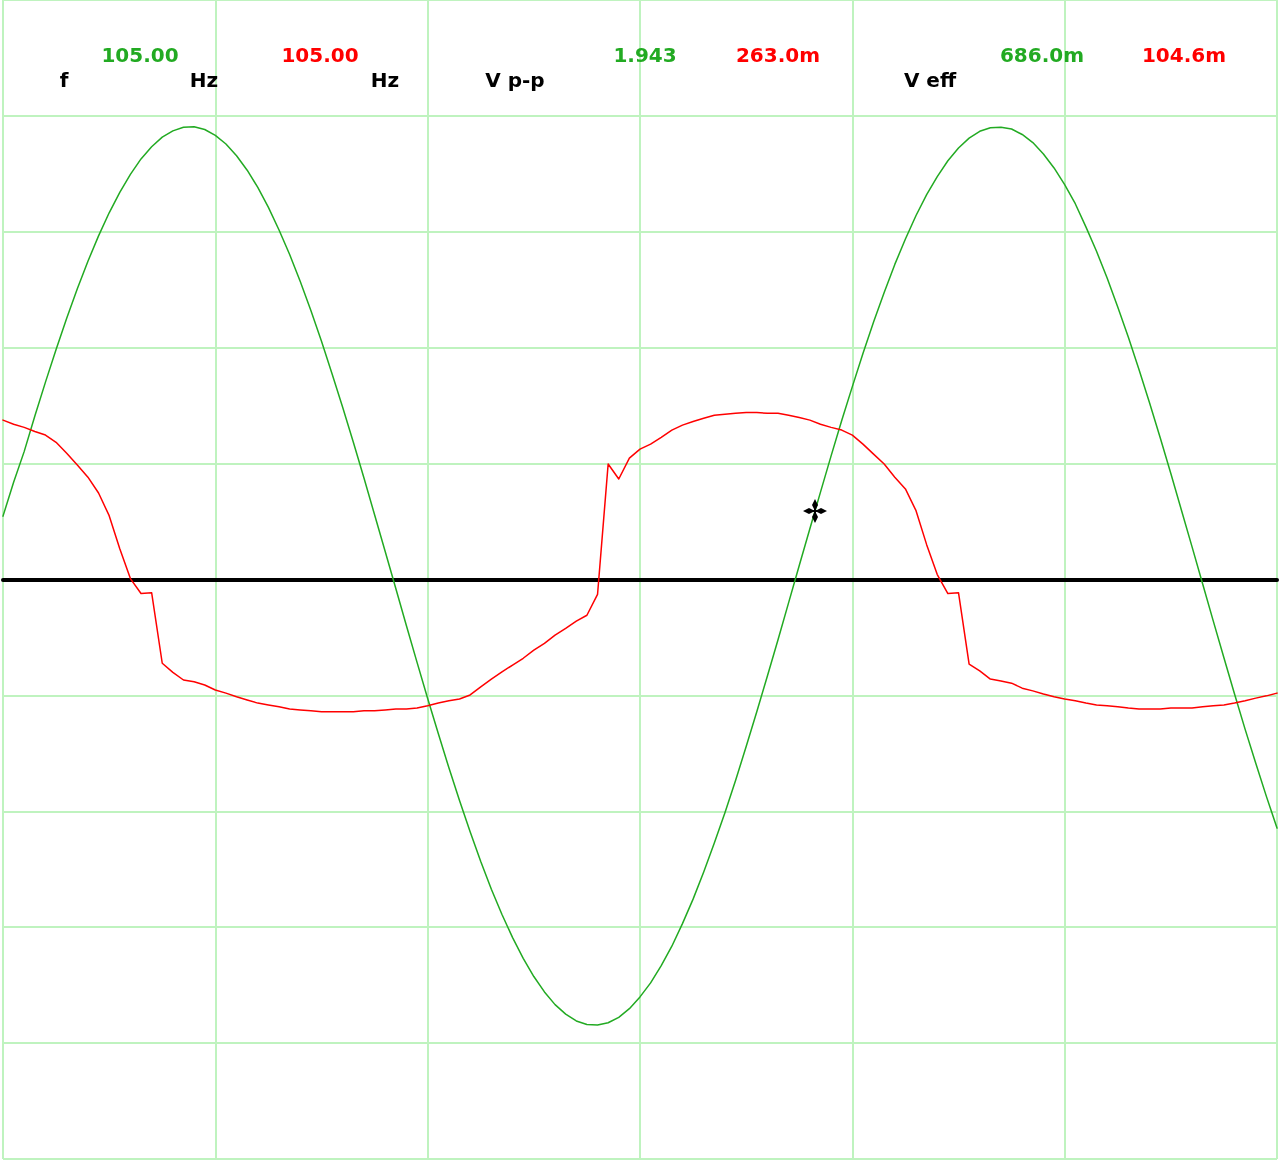 This screenshot has height=1167, width=1280. What do you see at coordinates (645, 55) in the screenshot?
I see `text: 1.943` at bounding box center [645, 55].